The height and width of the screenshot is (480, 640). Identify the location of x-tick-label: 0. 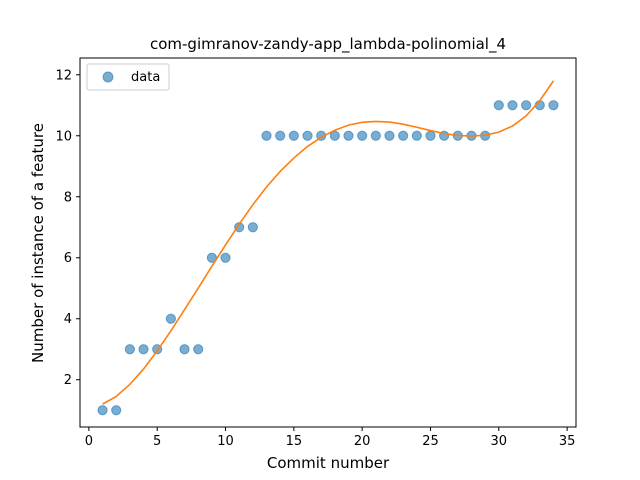
(89, 441).